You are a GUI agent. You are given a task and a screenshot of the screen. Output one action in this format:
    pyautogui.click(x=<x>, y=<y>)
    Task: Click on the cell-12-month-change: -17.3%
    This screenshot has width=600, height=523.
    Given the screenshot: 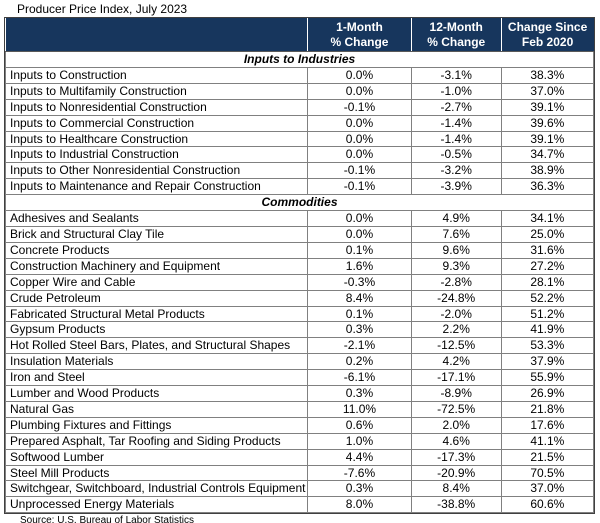 What is the action you would take?
    pyautogui.click(x=456, y=457)
    